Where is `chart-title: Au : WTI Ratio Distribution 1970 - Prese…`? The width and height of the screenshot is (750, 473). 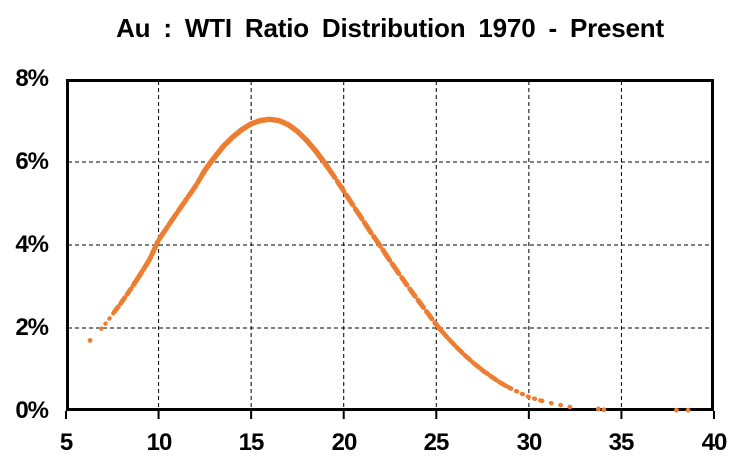
chart-title: Au : WTI Ratio Distribution 1970 - Prese… is located at coordinates (390, 28).